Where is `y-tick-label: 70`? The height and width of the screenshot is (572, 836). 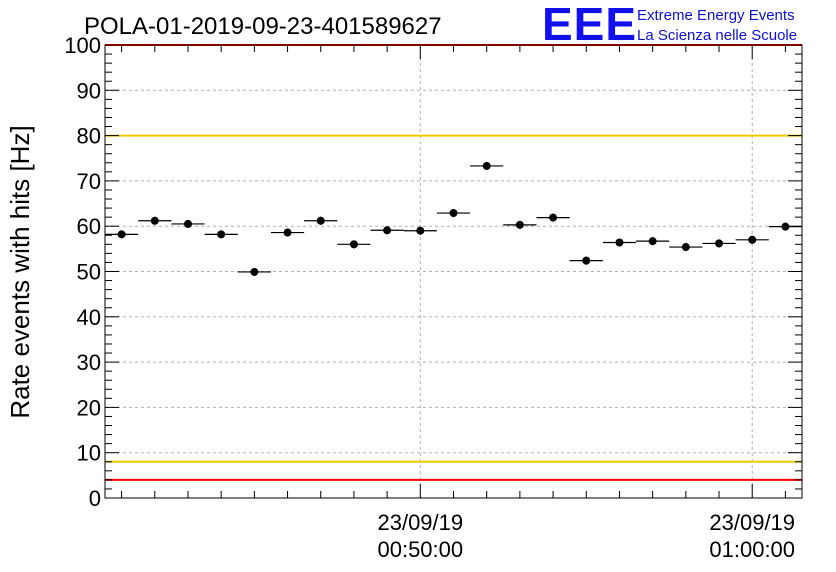
y-tick-label: 70 is located at coordinates (89, 181).